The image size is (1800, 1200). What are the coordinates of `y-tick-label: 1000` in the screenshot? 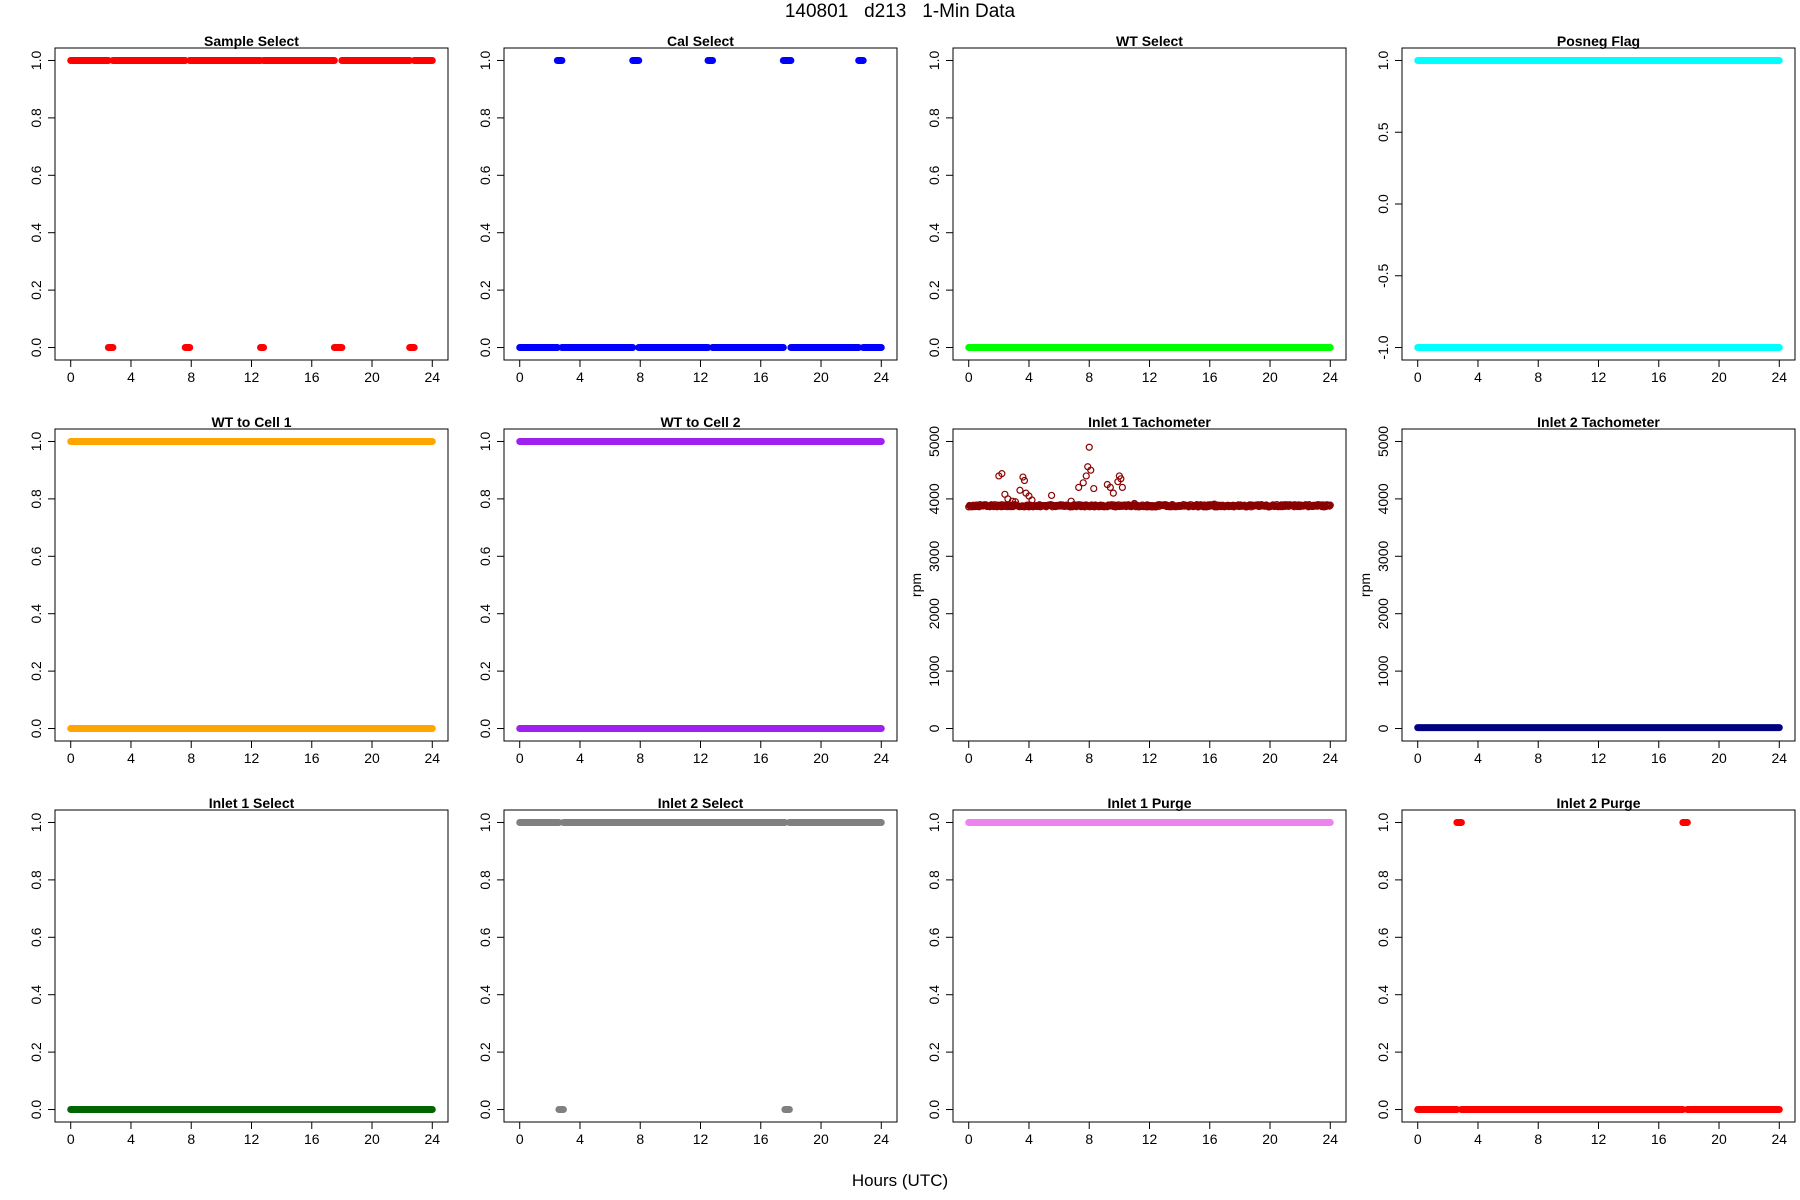 It's located at (1383, 670).